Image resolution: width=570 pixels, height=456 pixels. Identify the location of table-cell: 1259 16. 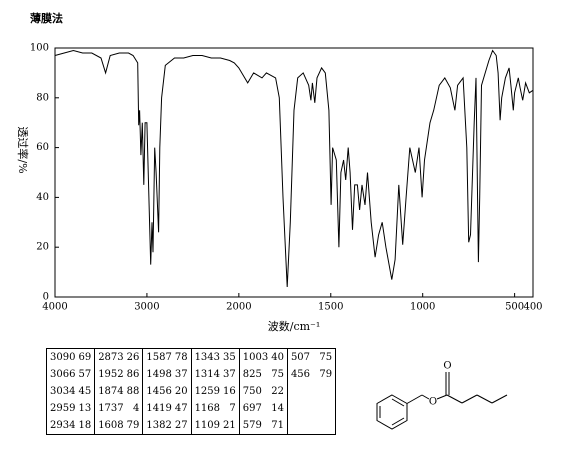
(215, 391).